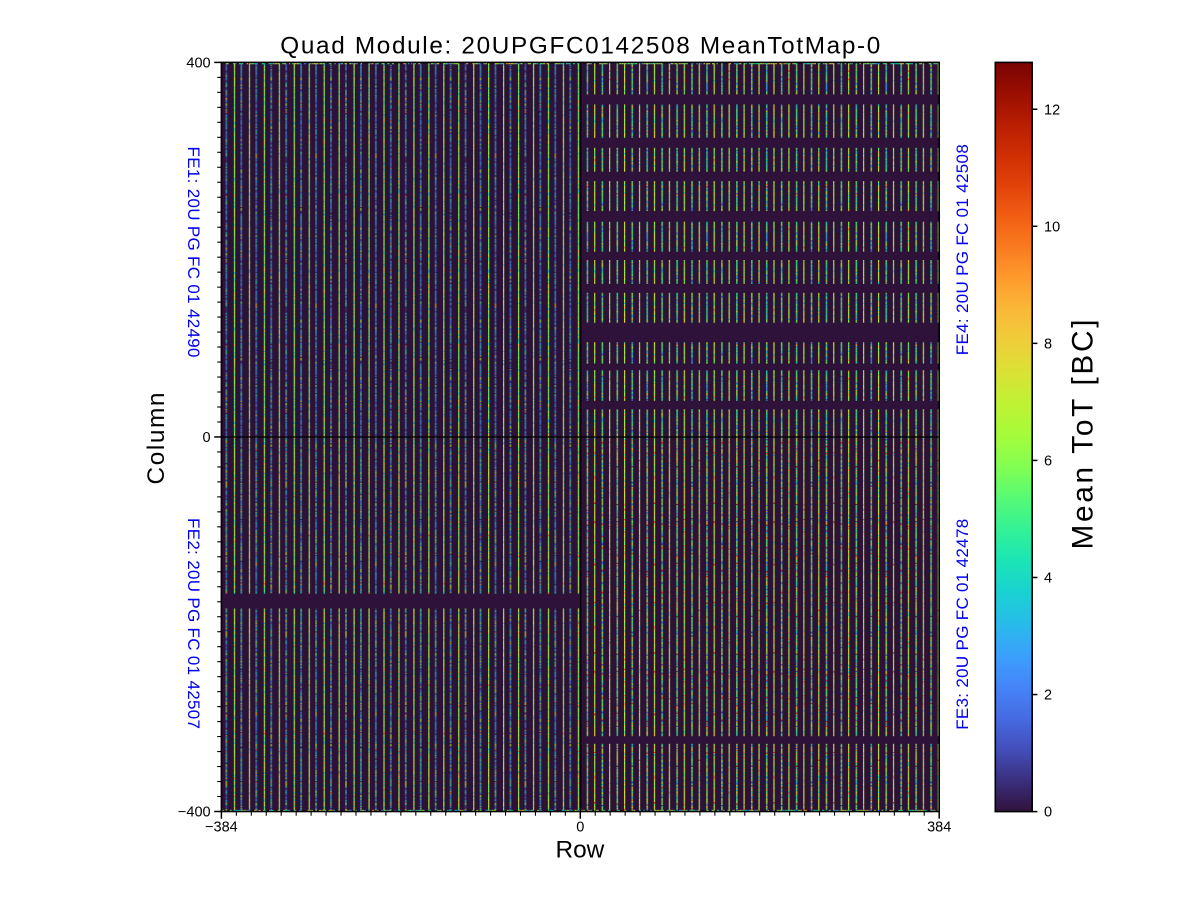 This screenshot has height=900, width=1200. I want to click on svg-text: 10, so click(1052, 227).